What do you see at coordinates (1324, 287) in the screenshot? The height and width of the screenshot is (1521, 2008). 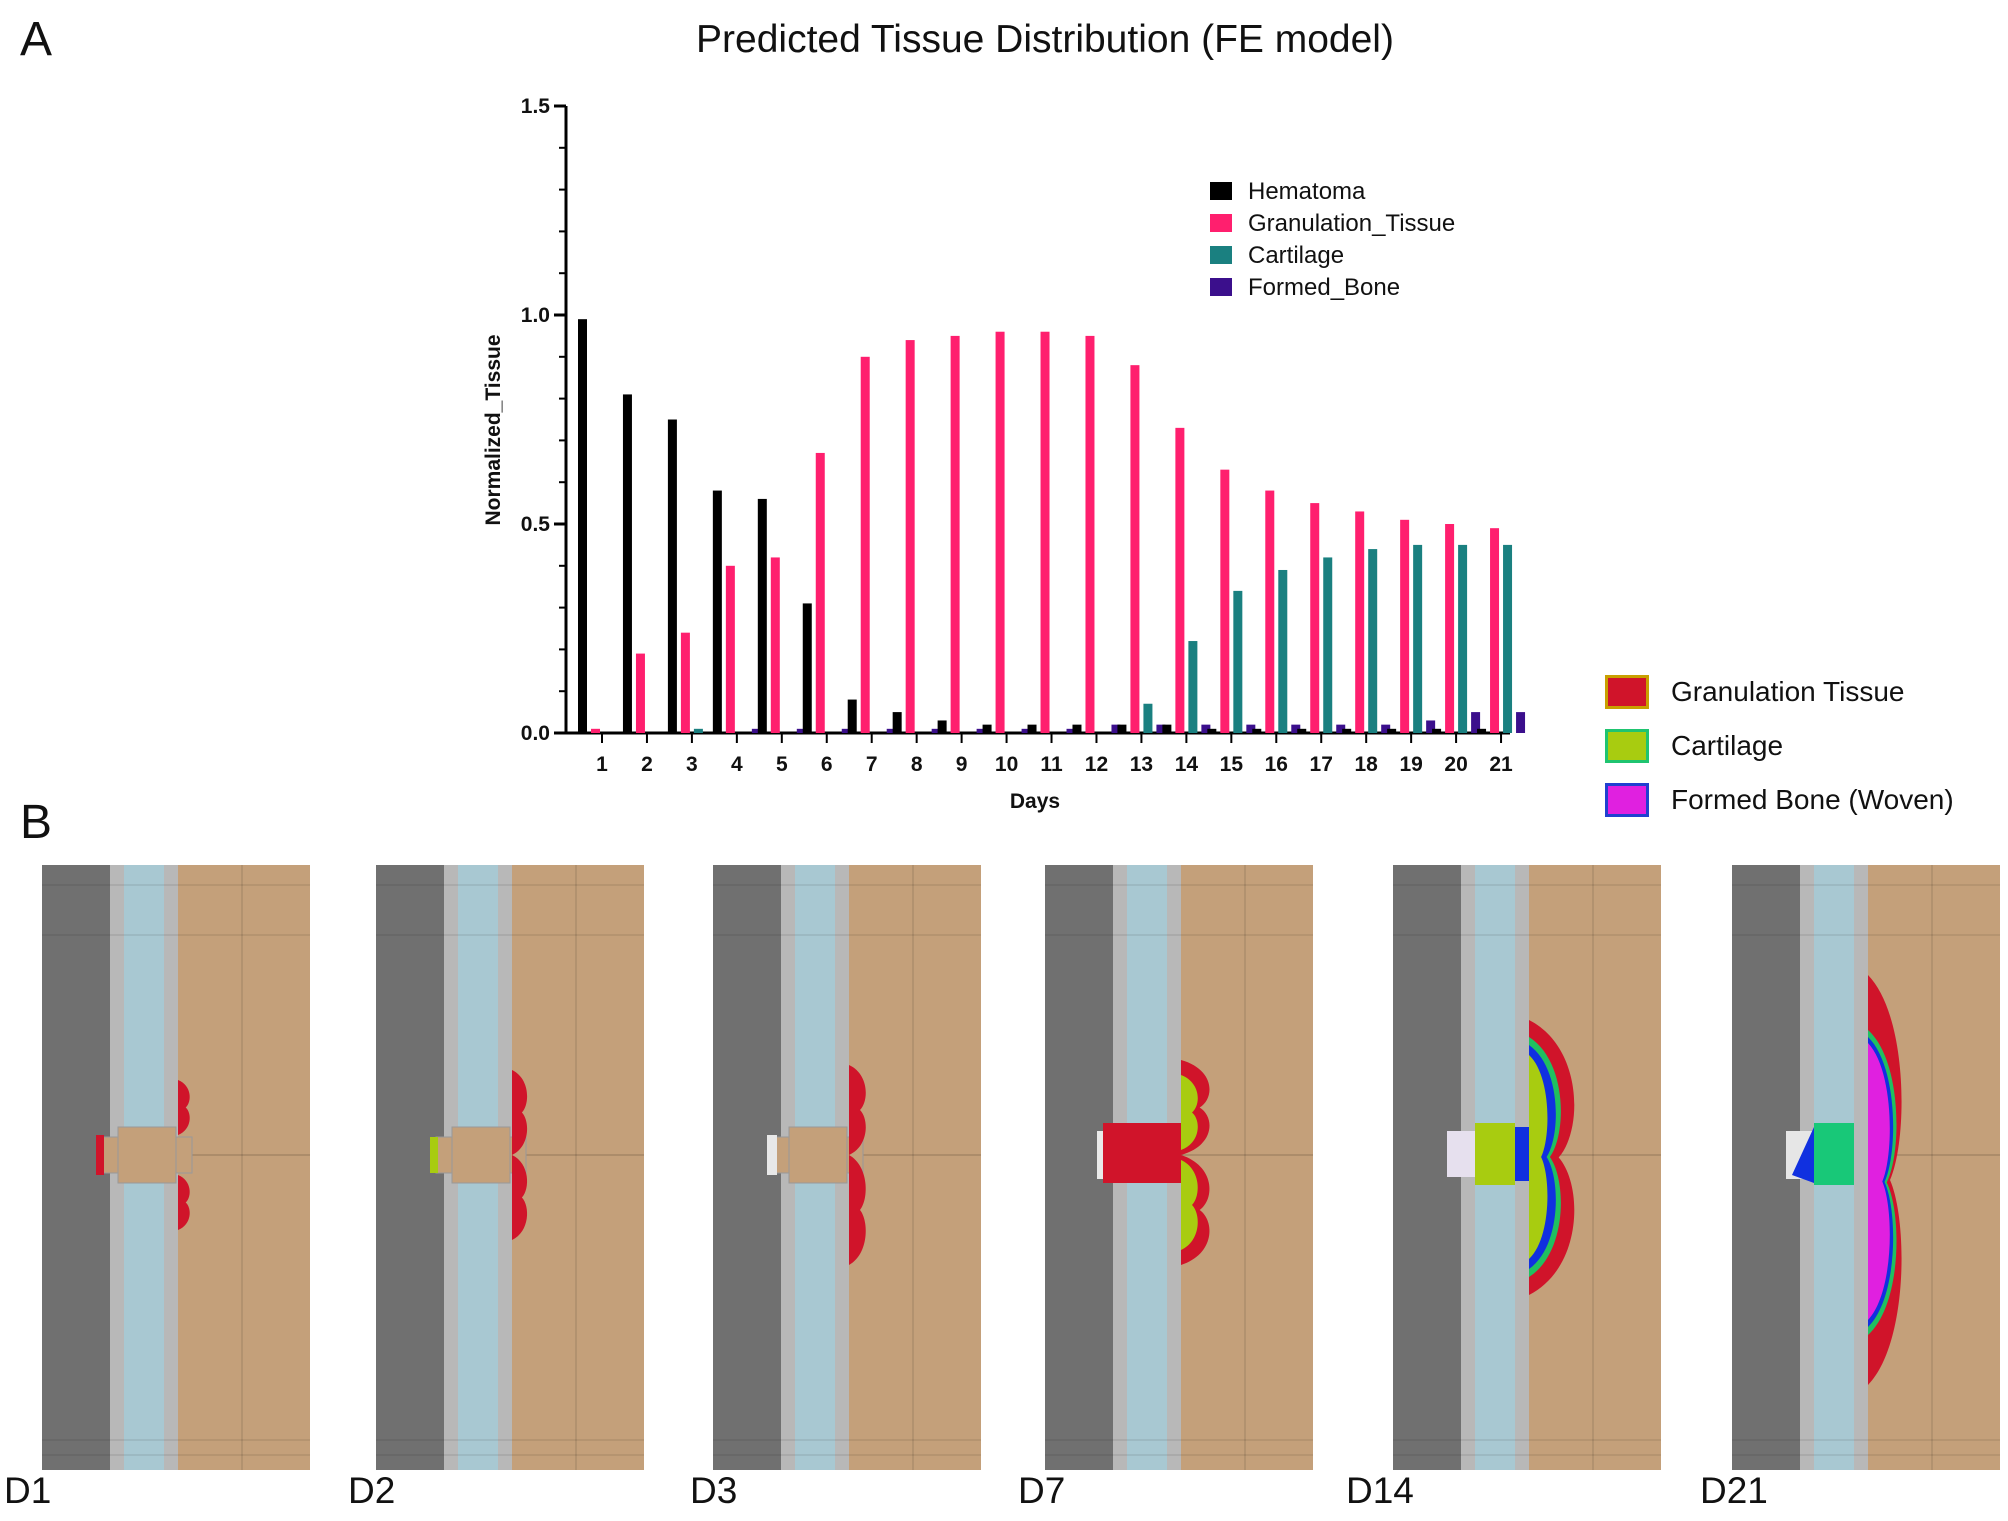 I see `legend-label: Formed_Bone` at bounding box center [1324, 287].